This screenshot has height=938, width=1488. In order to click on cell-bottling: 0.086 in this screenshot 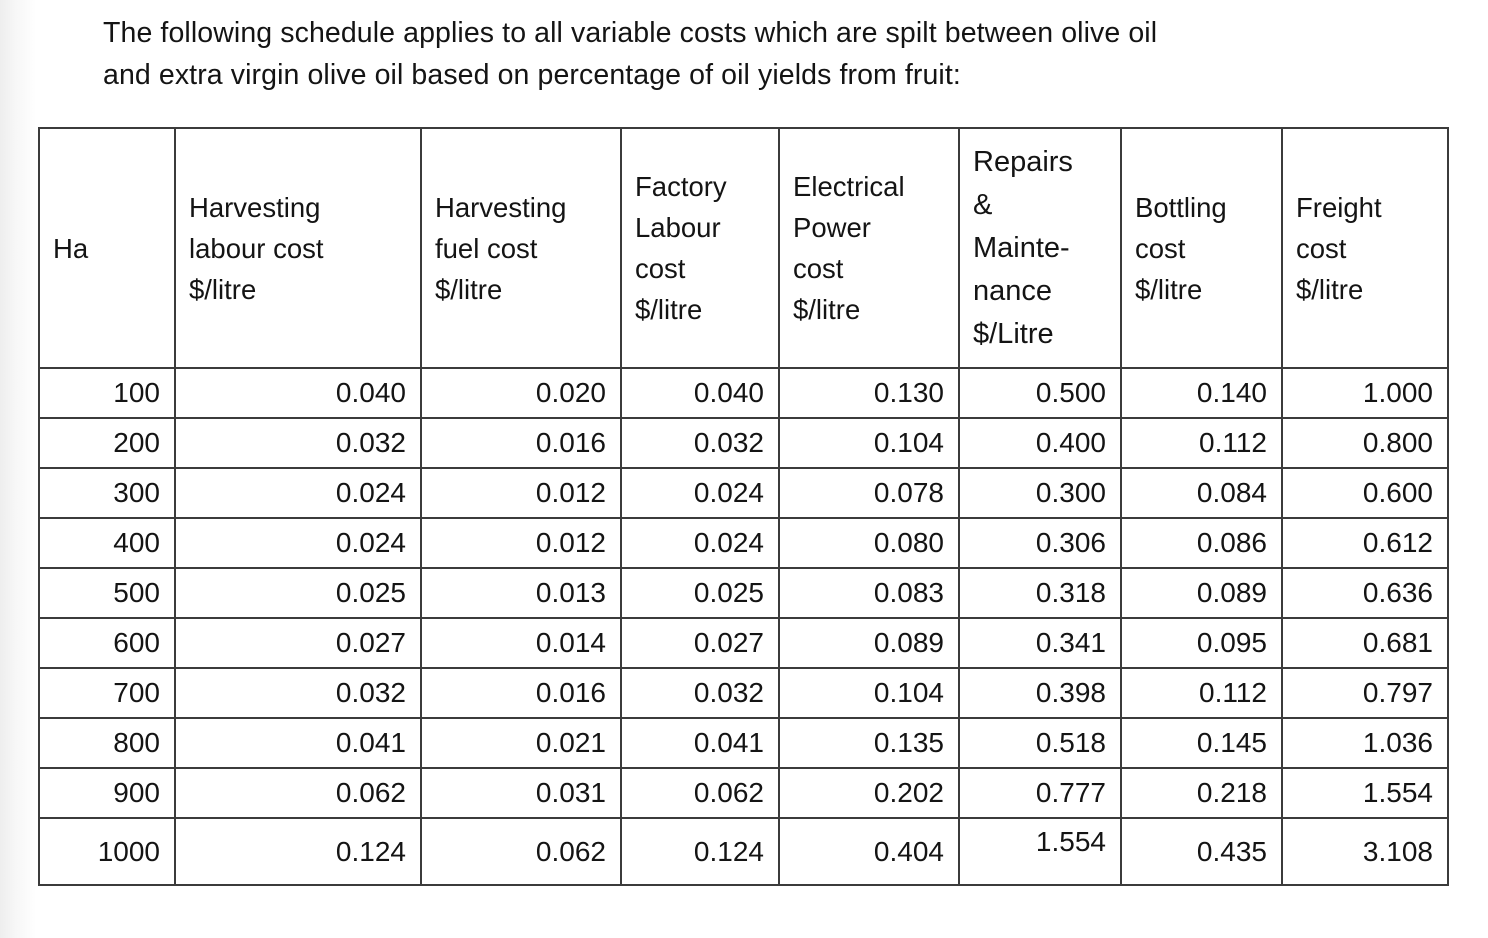, I will do `click(1201, 543)`.